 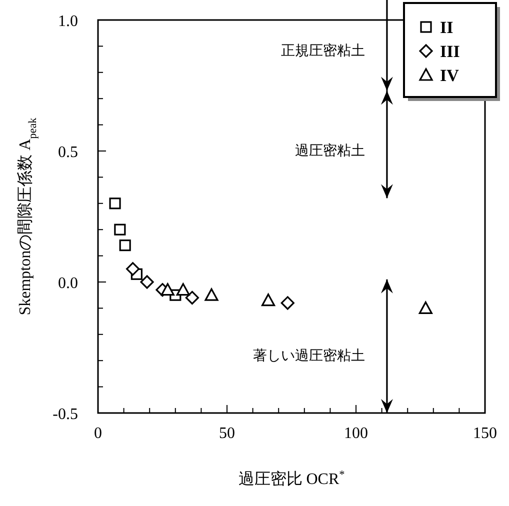 What do you see at coordinates (329, 151) in the screenshot?
I see `annotation: 過圧密粘土` at bounding box center [329, 151].